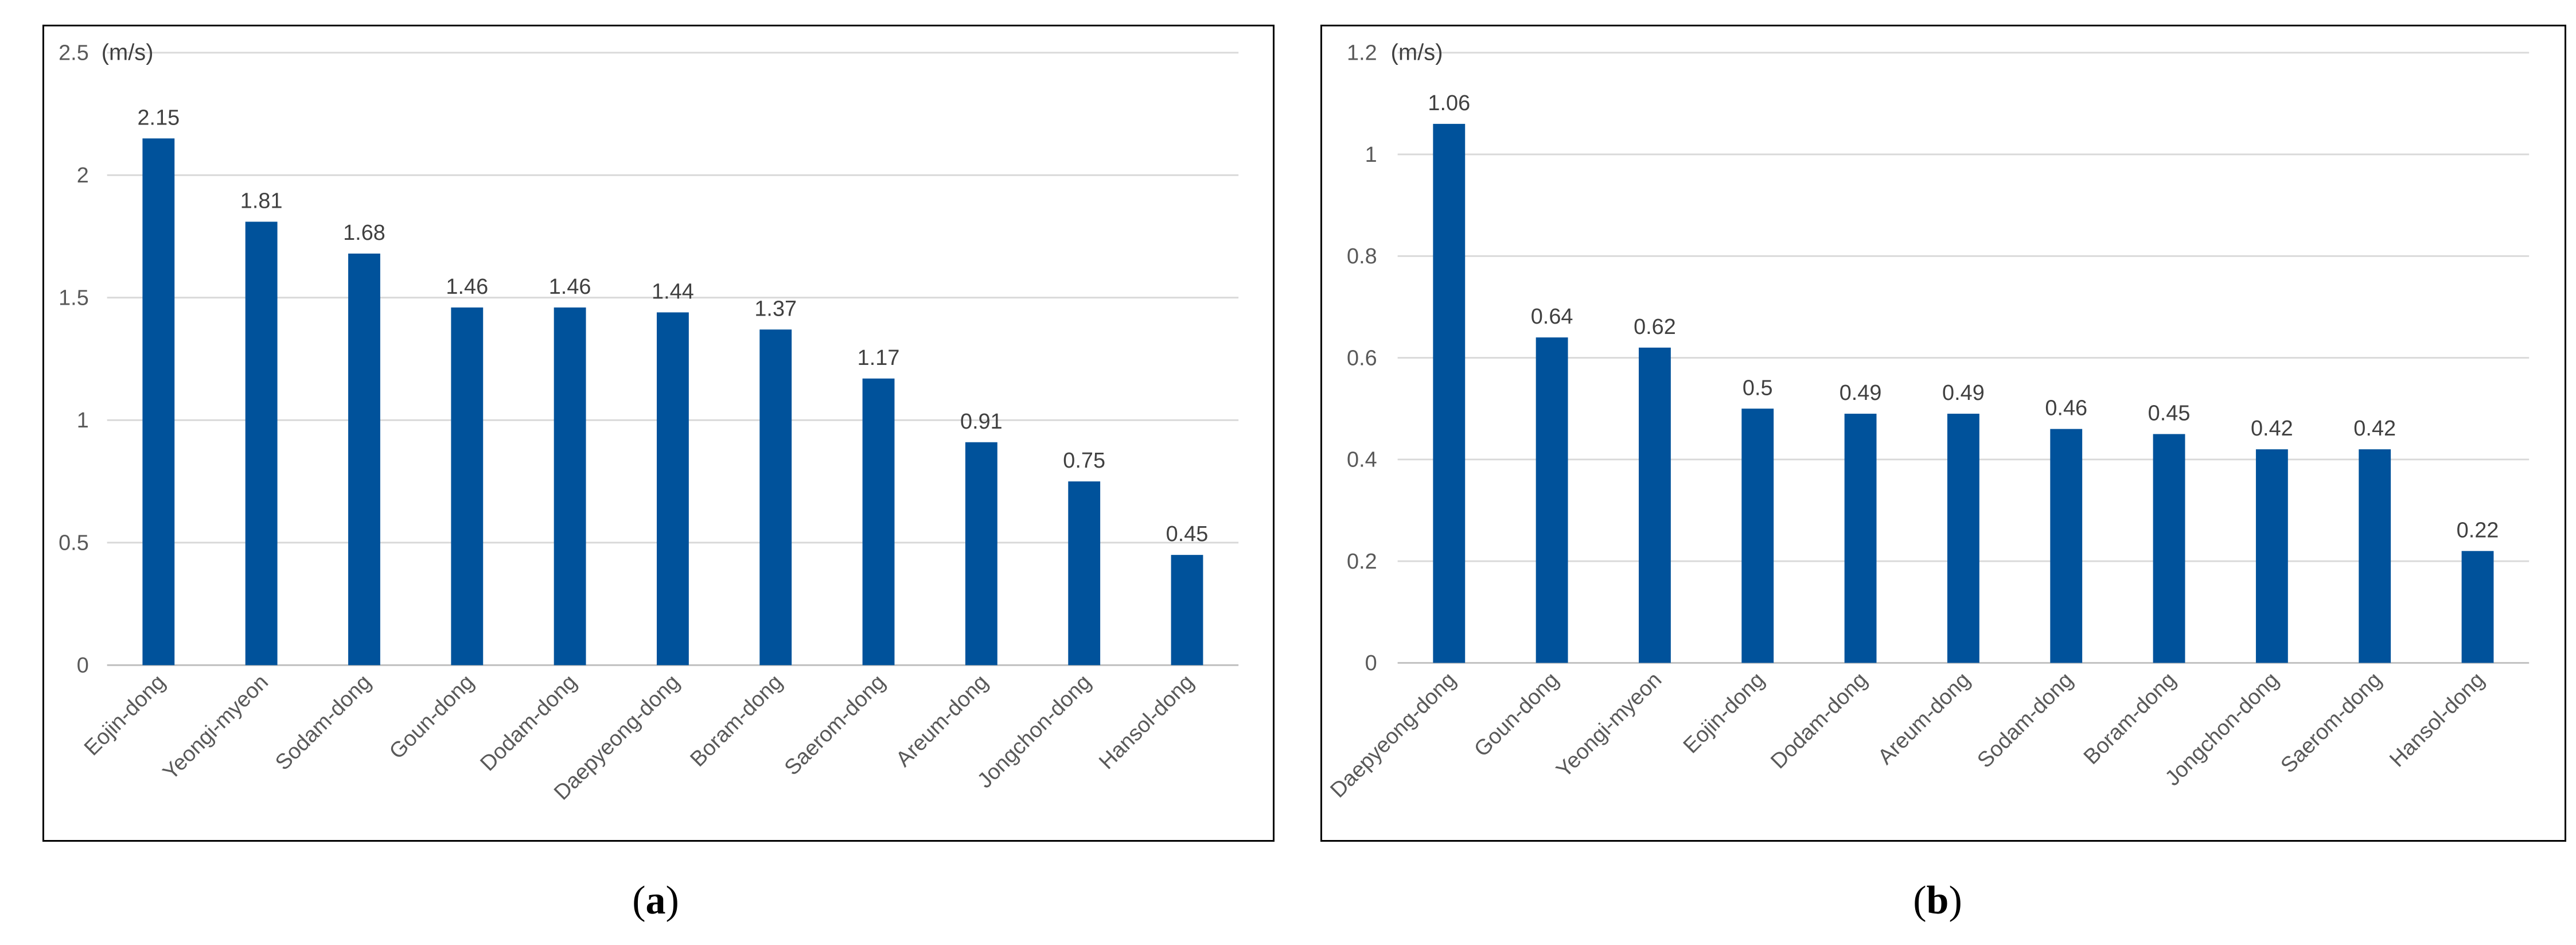 The image size is (2576, 945). Describe the element at coordinates (879, 358) in the screenshot. I see `data-label: 1.17` at that location.